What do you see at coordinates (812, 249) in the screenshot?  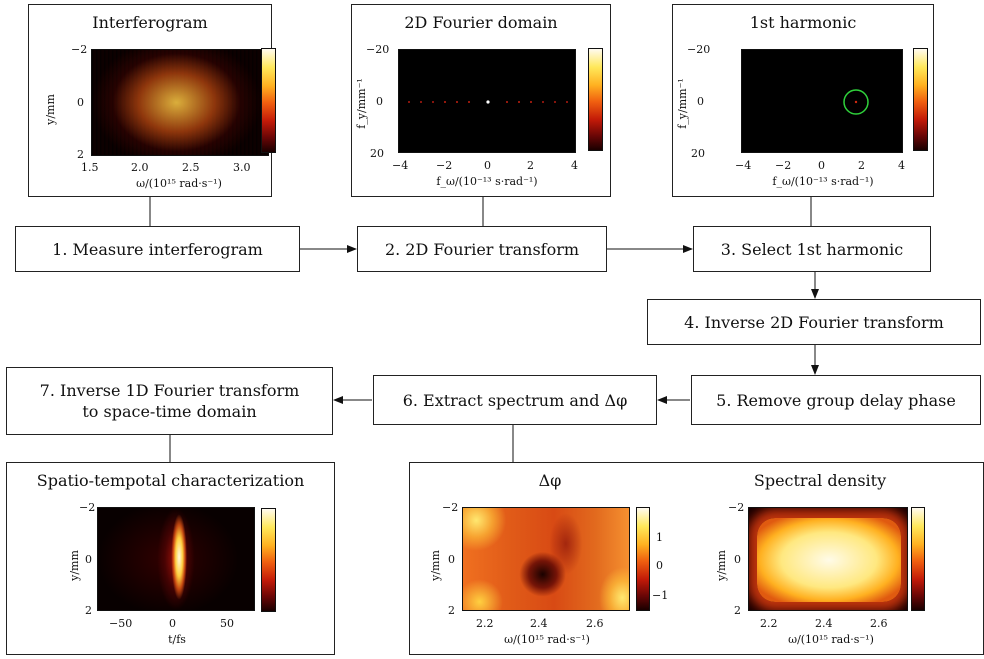 I see `step-select-1st-harmonic: 3. Select 1st harmonic` at bounding box center [812, 249].